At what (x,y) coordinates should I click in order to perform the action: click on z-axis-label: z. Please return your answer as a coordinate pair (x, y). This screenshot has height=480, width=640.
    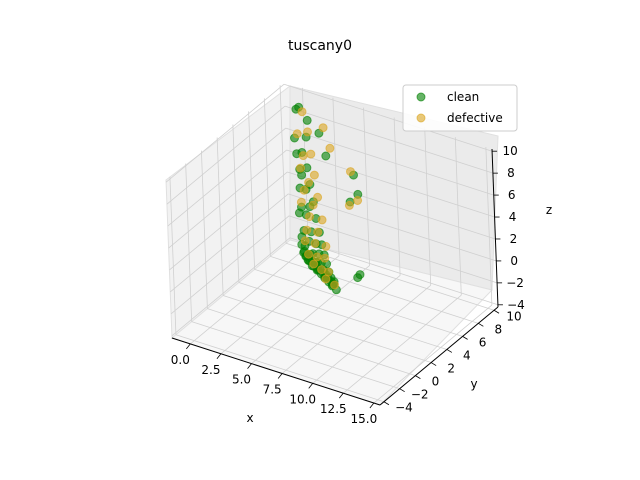
    Looking at the image, I should click on (549, 210).